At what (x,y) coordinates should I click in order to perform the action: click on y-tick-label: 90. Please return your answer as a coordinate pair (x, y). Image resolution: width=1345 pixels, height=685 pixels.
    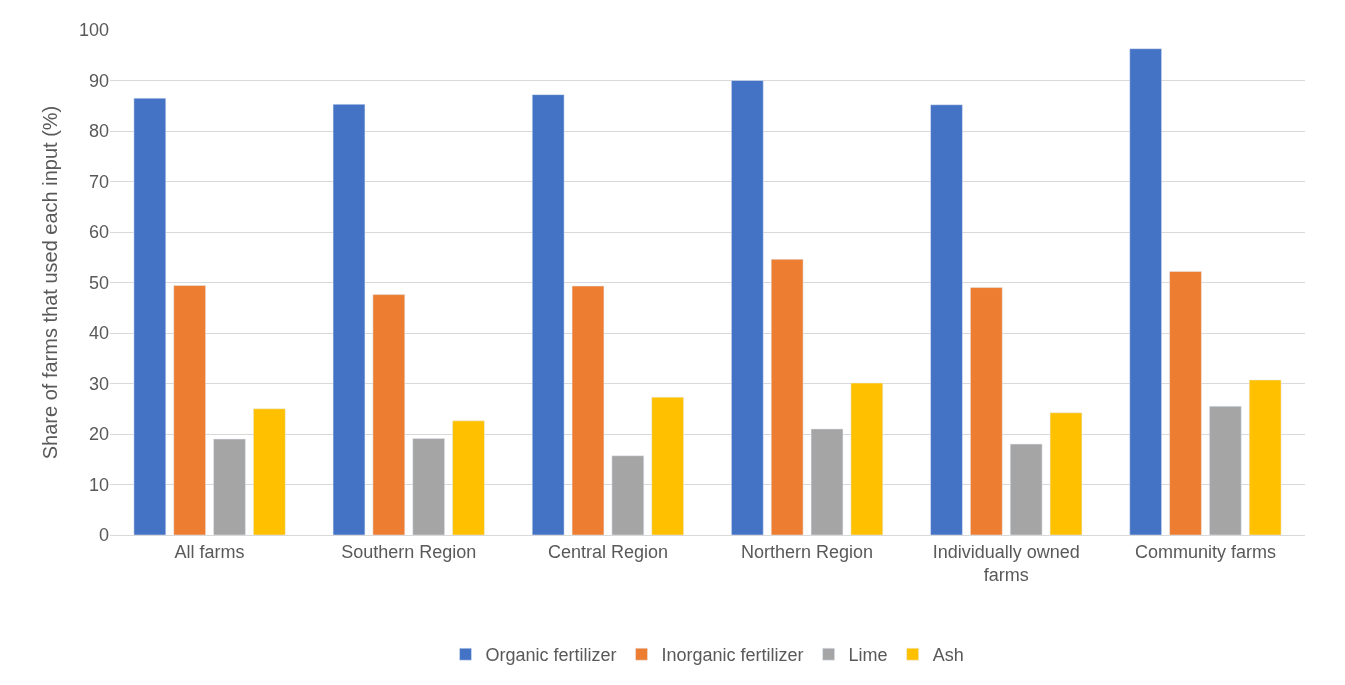
    Looking at the image, I should click on (98, 80).